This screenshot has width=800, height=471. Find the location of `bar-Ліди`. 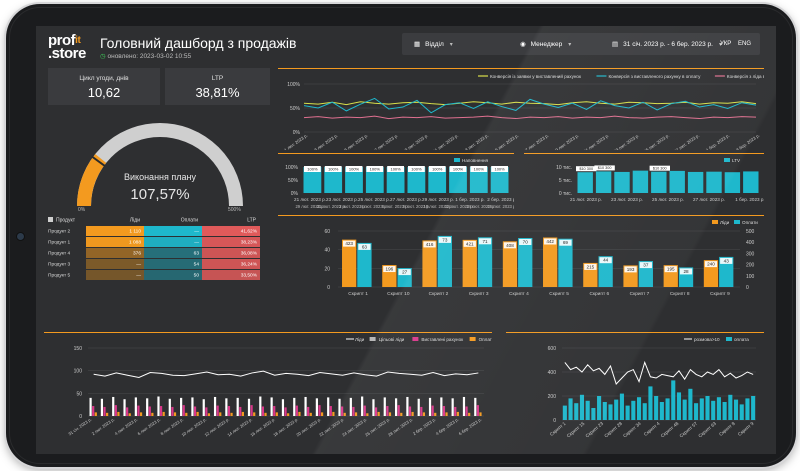

bar-Ліди is located at coordinates (510, 264).